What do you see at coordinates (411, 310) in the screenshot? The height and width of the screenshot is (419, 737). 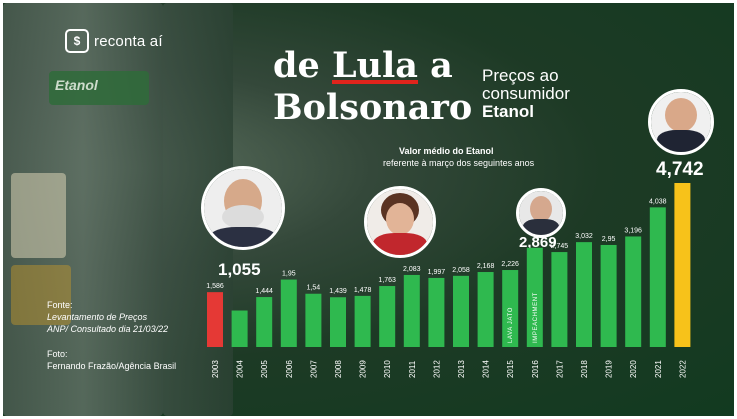 I see `bar-2011` at bounding box center [411, 310].